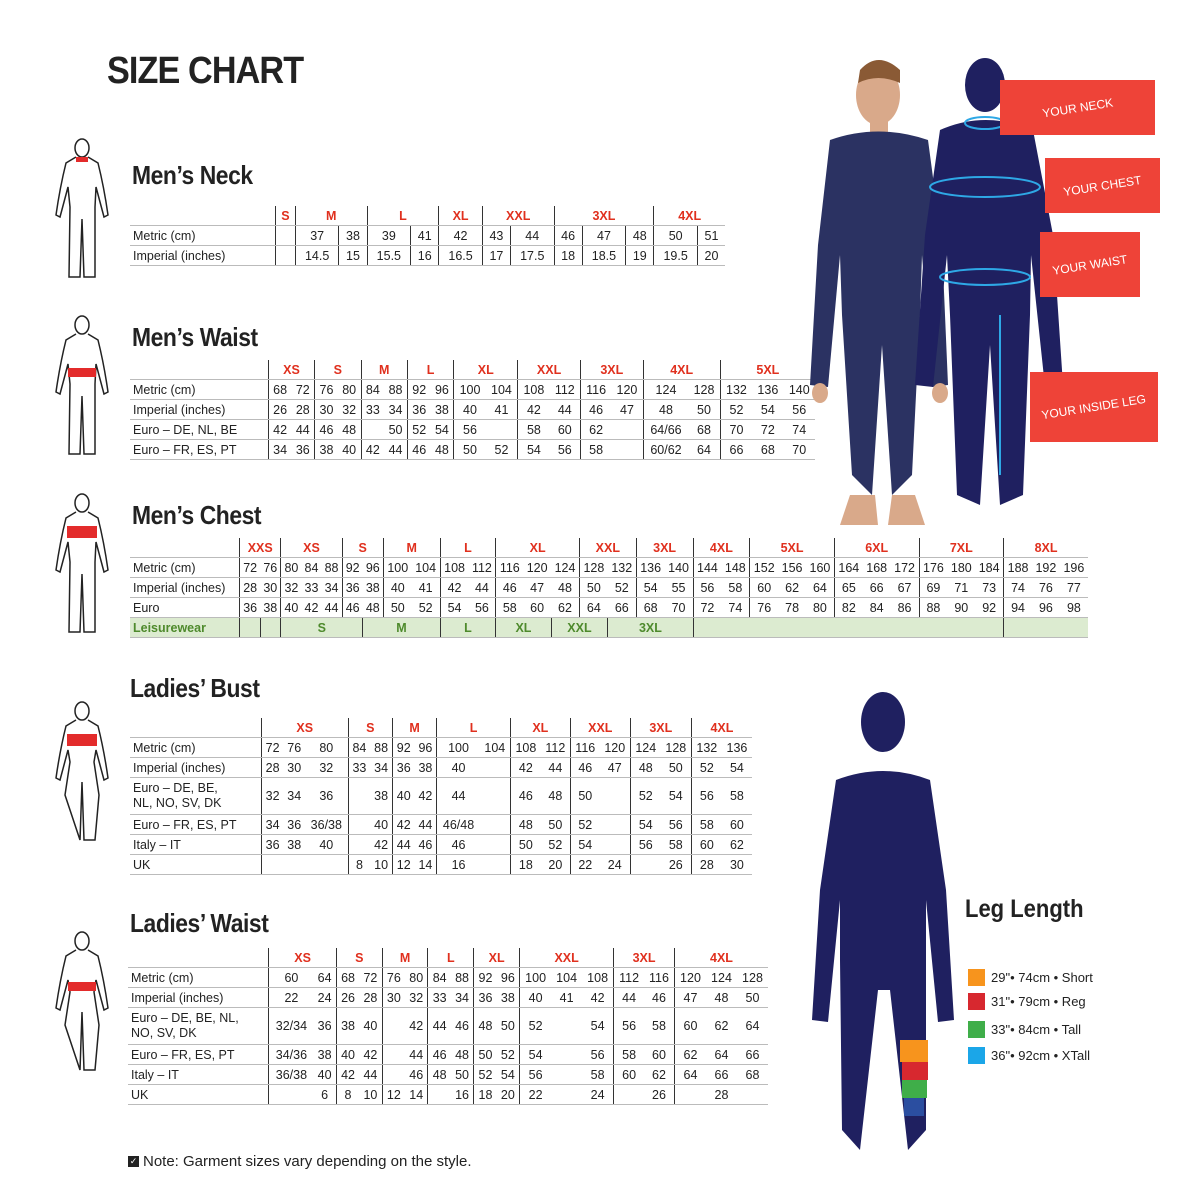 The width and height of the screenshot is (1180, 1197). Describe the element at coordinates (603, 216) in the screenshot. I see `size-label: 3XL` at that location.